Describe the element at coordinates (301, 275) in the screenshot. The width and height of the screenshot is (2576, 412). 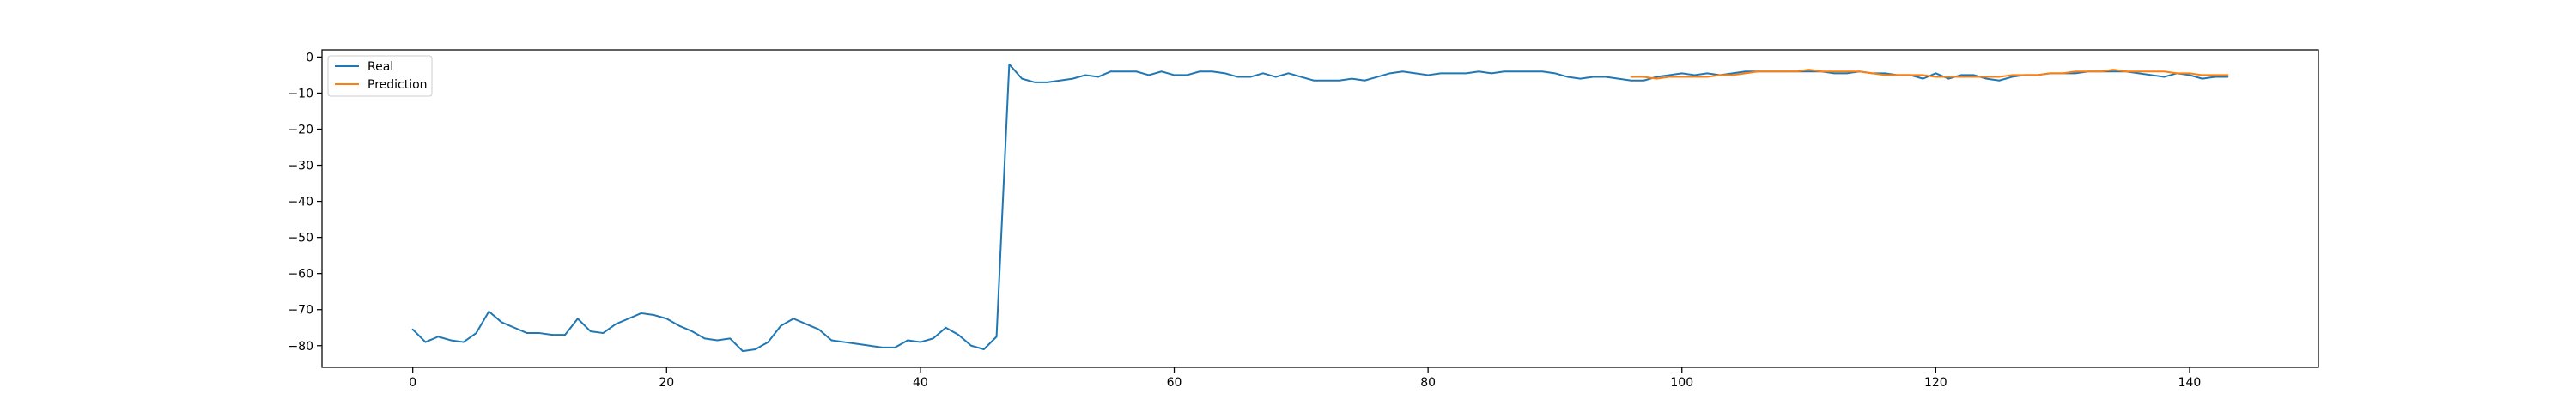
I see `y-tick-label: −60` at that location.